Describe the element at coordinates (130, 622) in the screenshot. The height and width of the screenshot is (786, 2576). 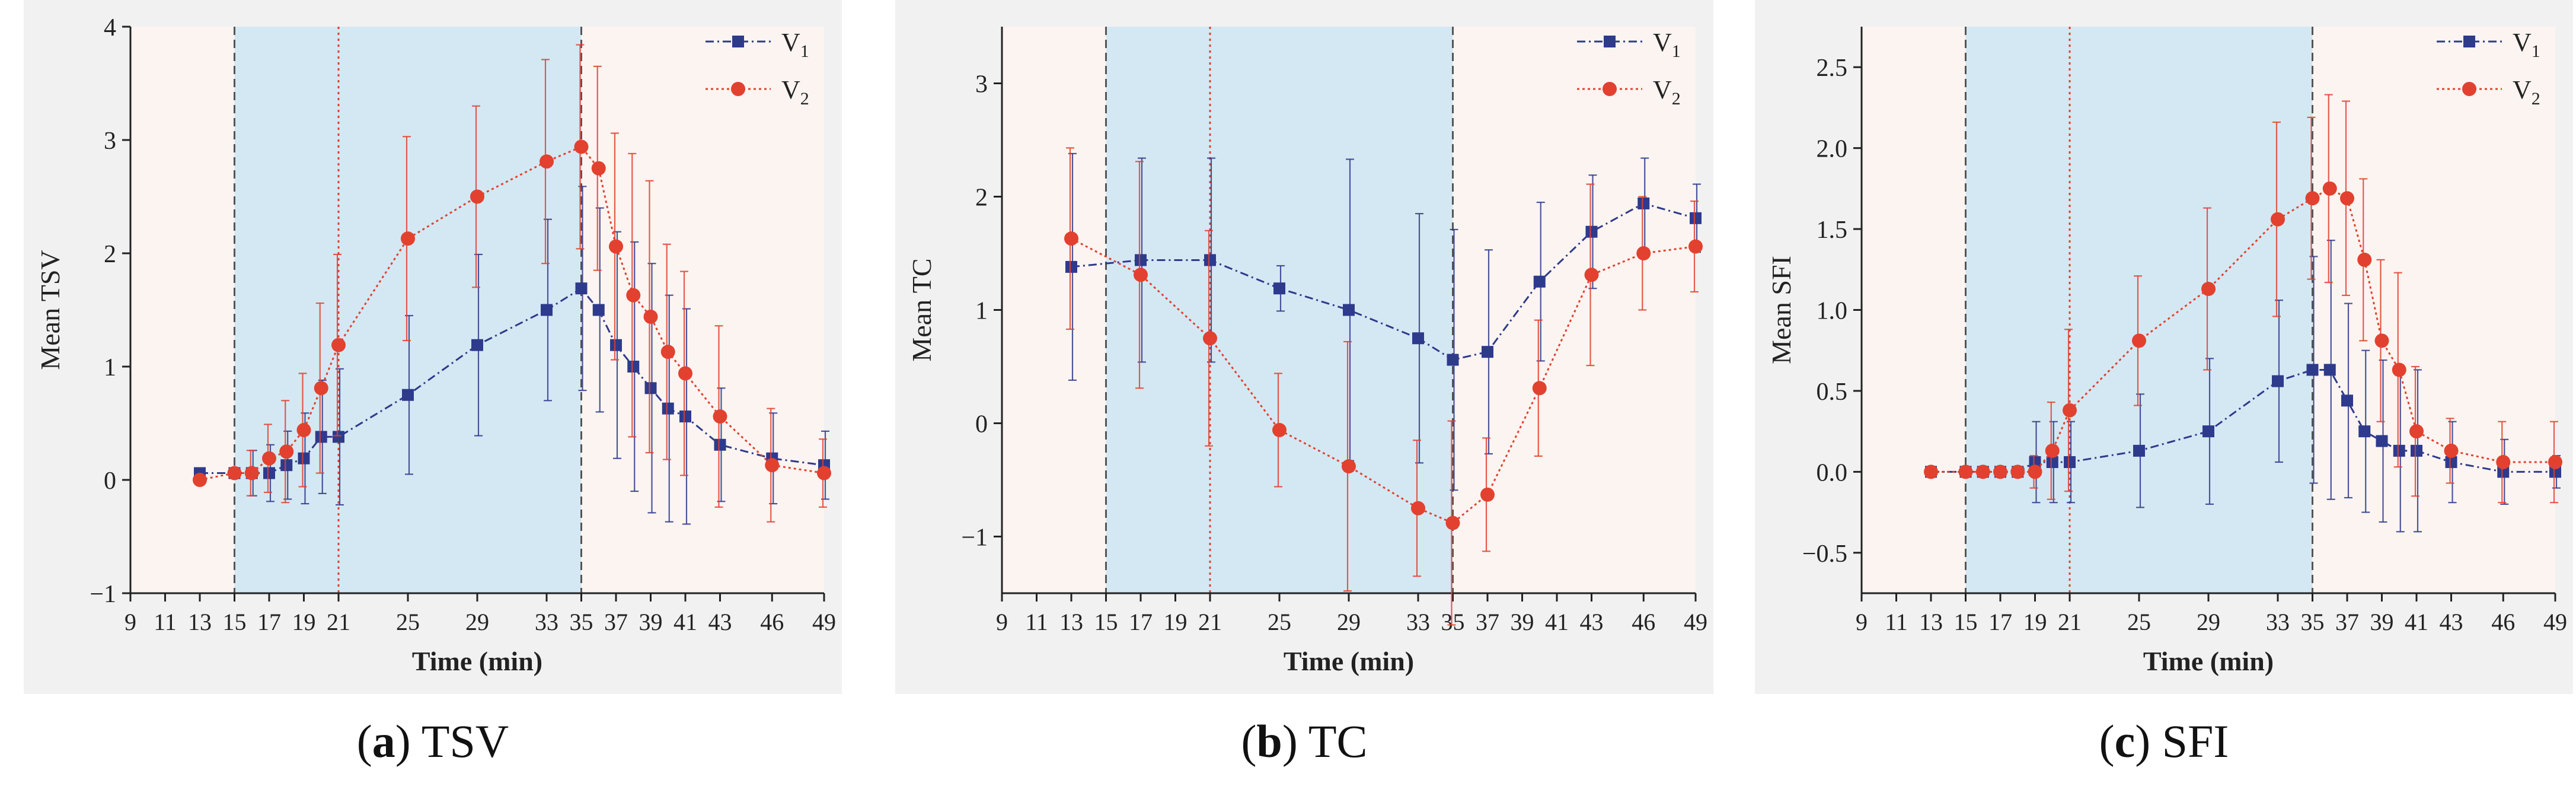
I see `x-tick-label: 9` at that location.